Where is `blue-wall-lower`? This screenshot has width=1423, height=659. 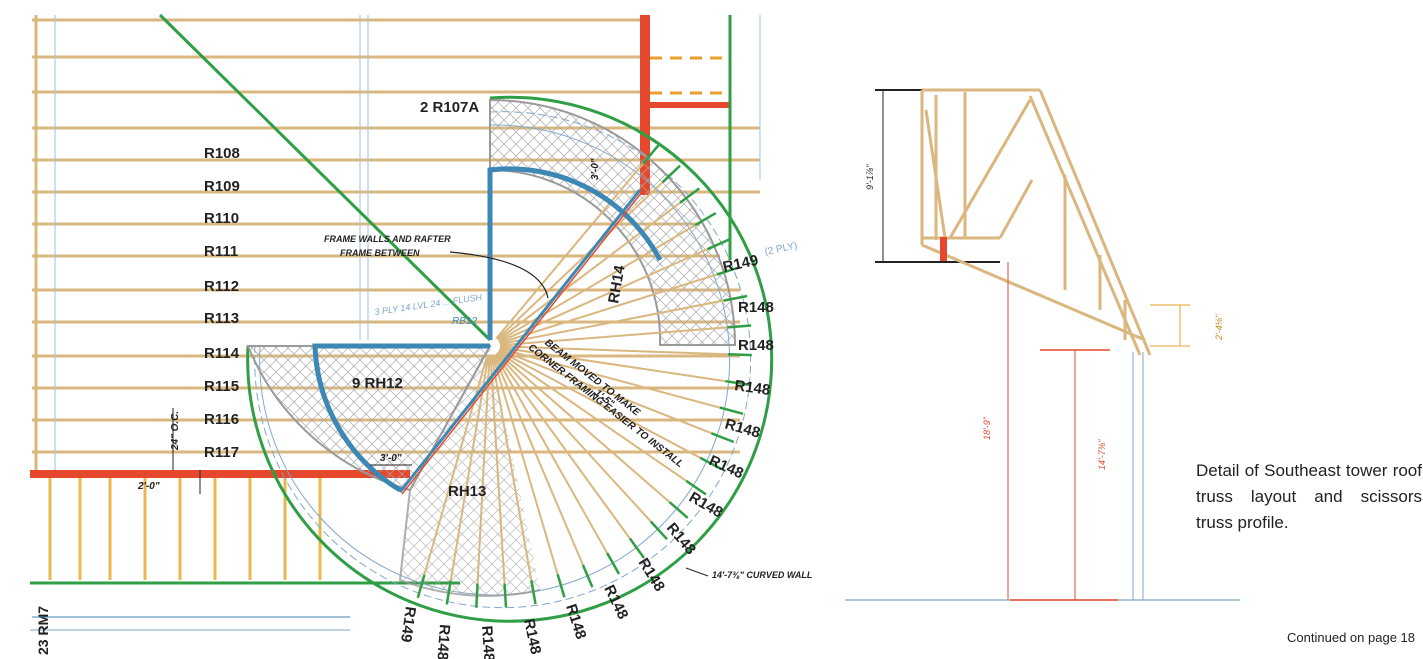 blue-wall-lower is located at coordinates (401, 418).